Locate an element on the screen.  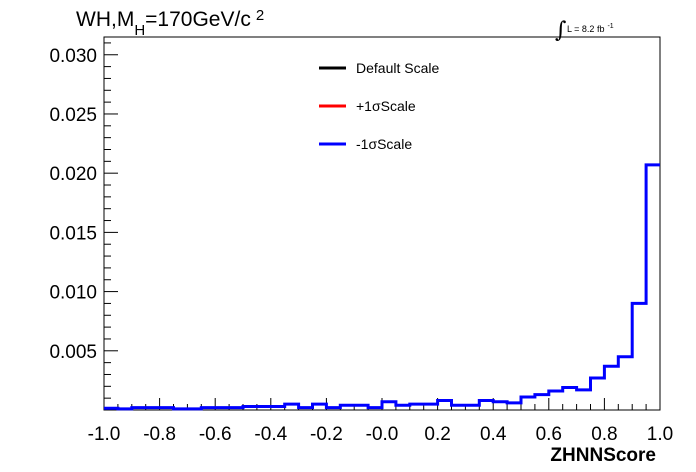
x-tick-label: -0.0 is located at coordinates (382, 434).